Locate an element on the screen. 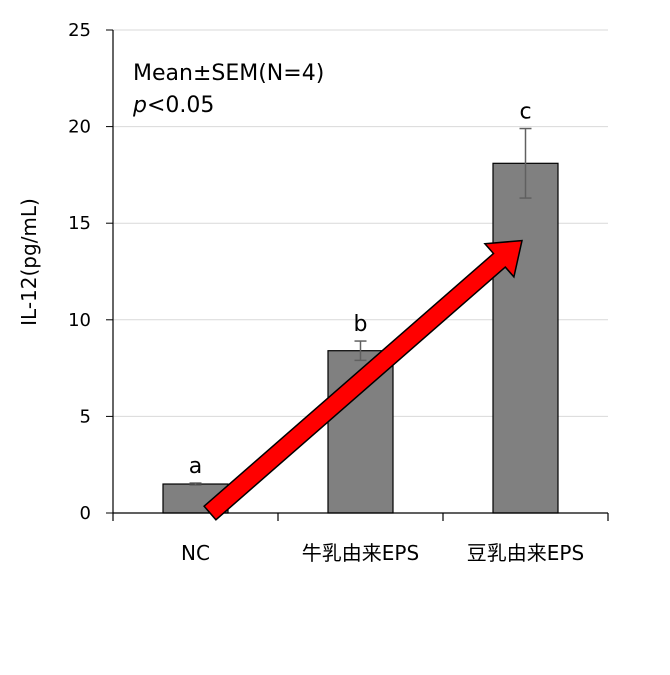 This screenshot has height=675, width=670. x-category-label: NC is located at coordinates (195, 553).